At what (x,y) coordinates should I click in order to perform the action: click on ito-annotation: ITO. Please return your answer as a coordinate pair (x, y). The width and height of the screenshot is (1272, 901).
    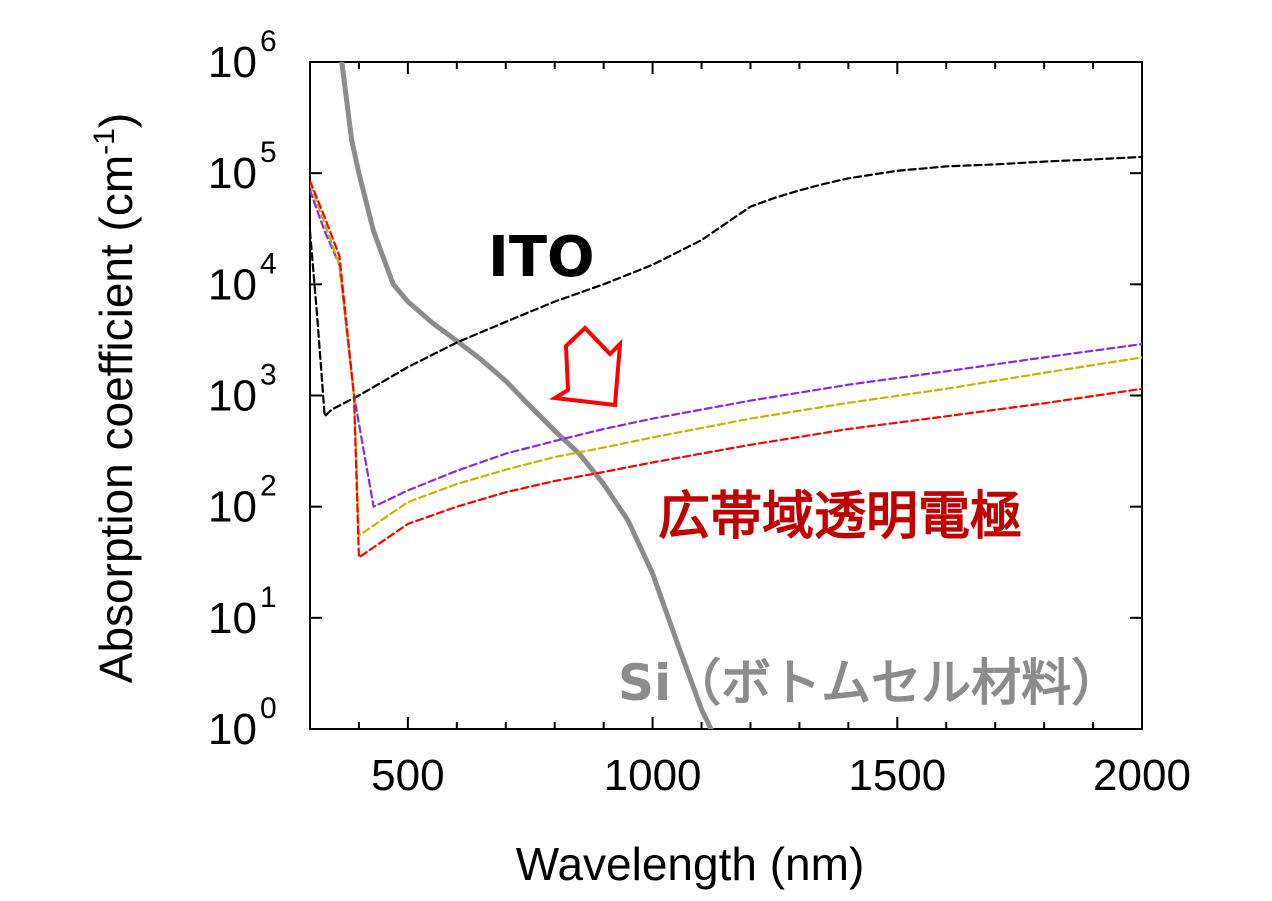
    Looking at the image, I should click on (541, 257).